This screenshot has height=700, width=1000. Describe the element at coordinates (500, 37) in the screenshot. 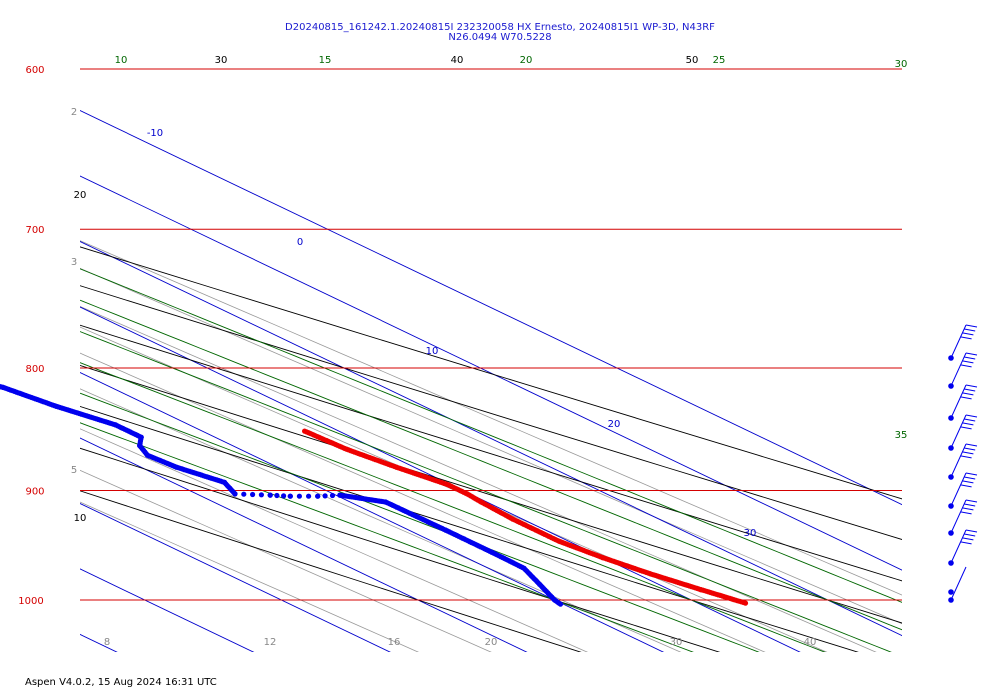

I see `chart-title-line2: N26.0494 W70.5228` at that location.